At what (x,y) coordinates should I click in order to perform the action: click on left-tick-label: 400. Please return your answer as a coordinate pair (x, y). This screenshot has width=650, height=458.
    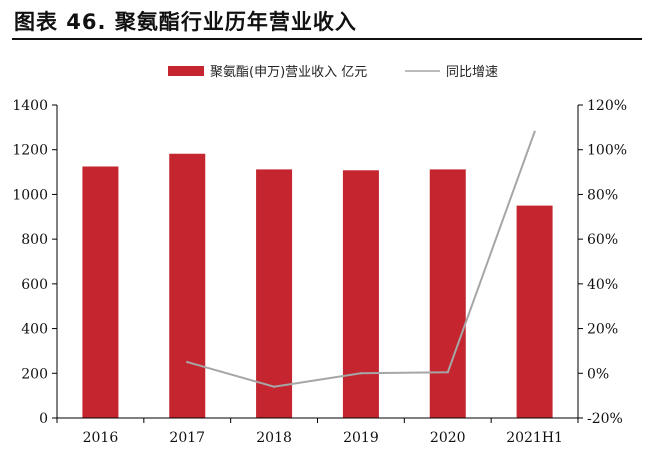
    Looking at the image, I should click on (34, 330).